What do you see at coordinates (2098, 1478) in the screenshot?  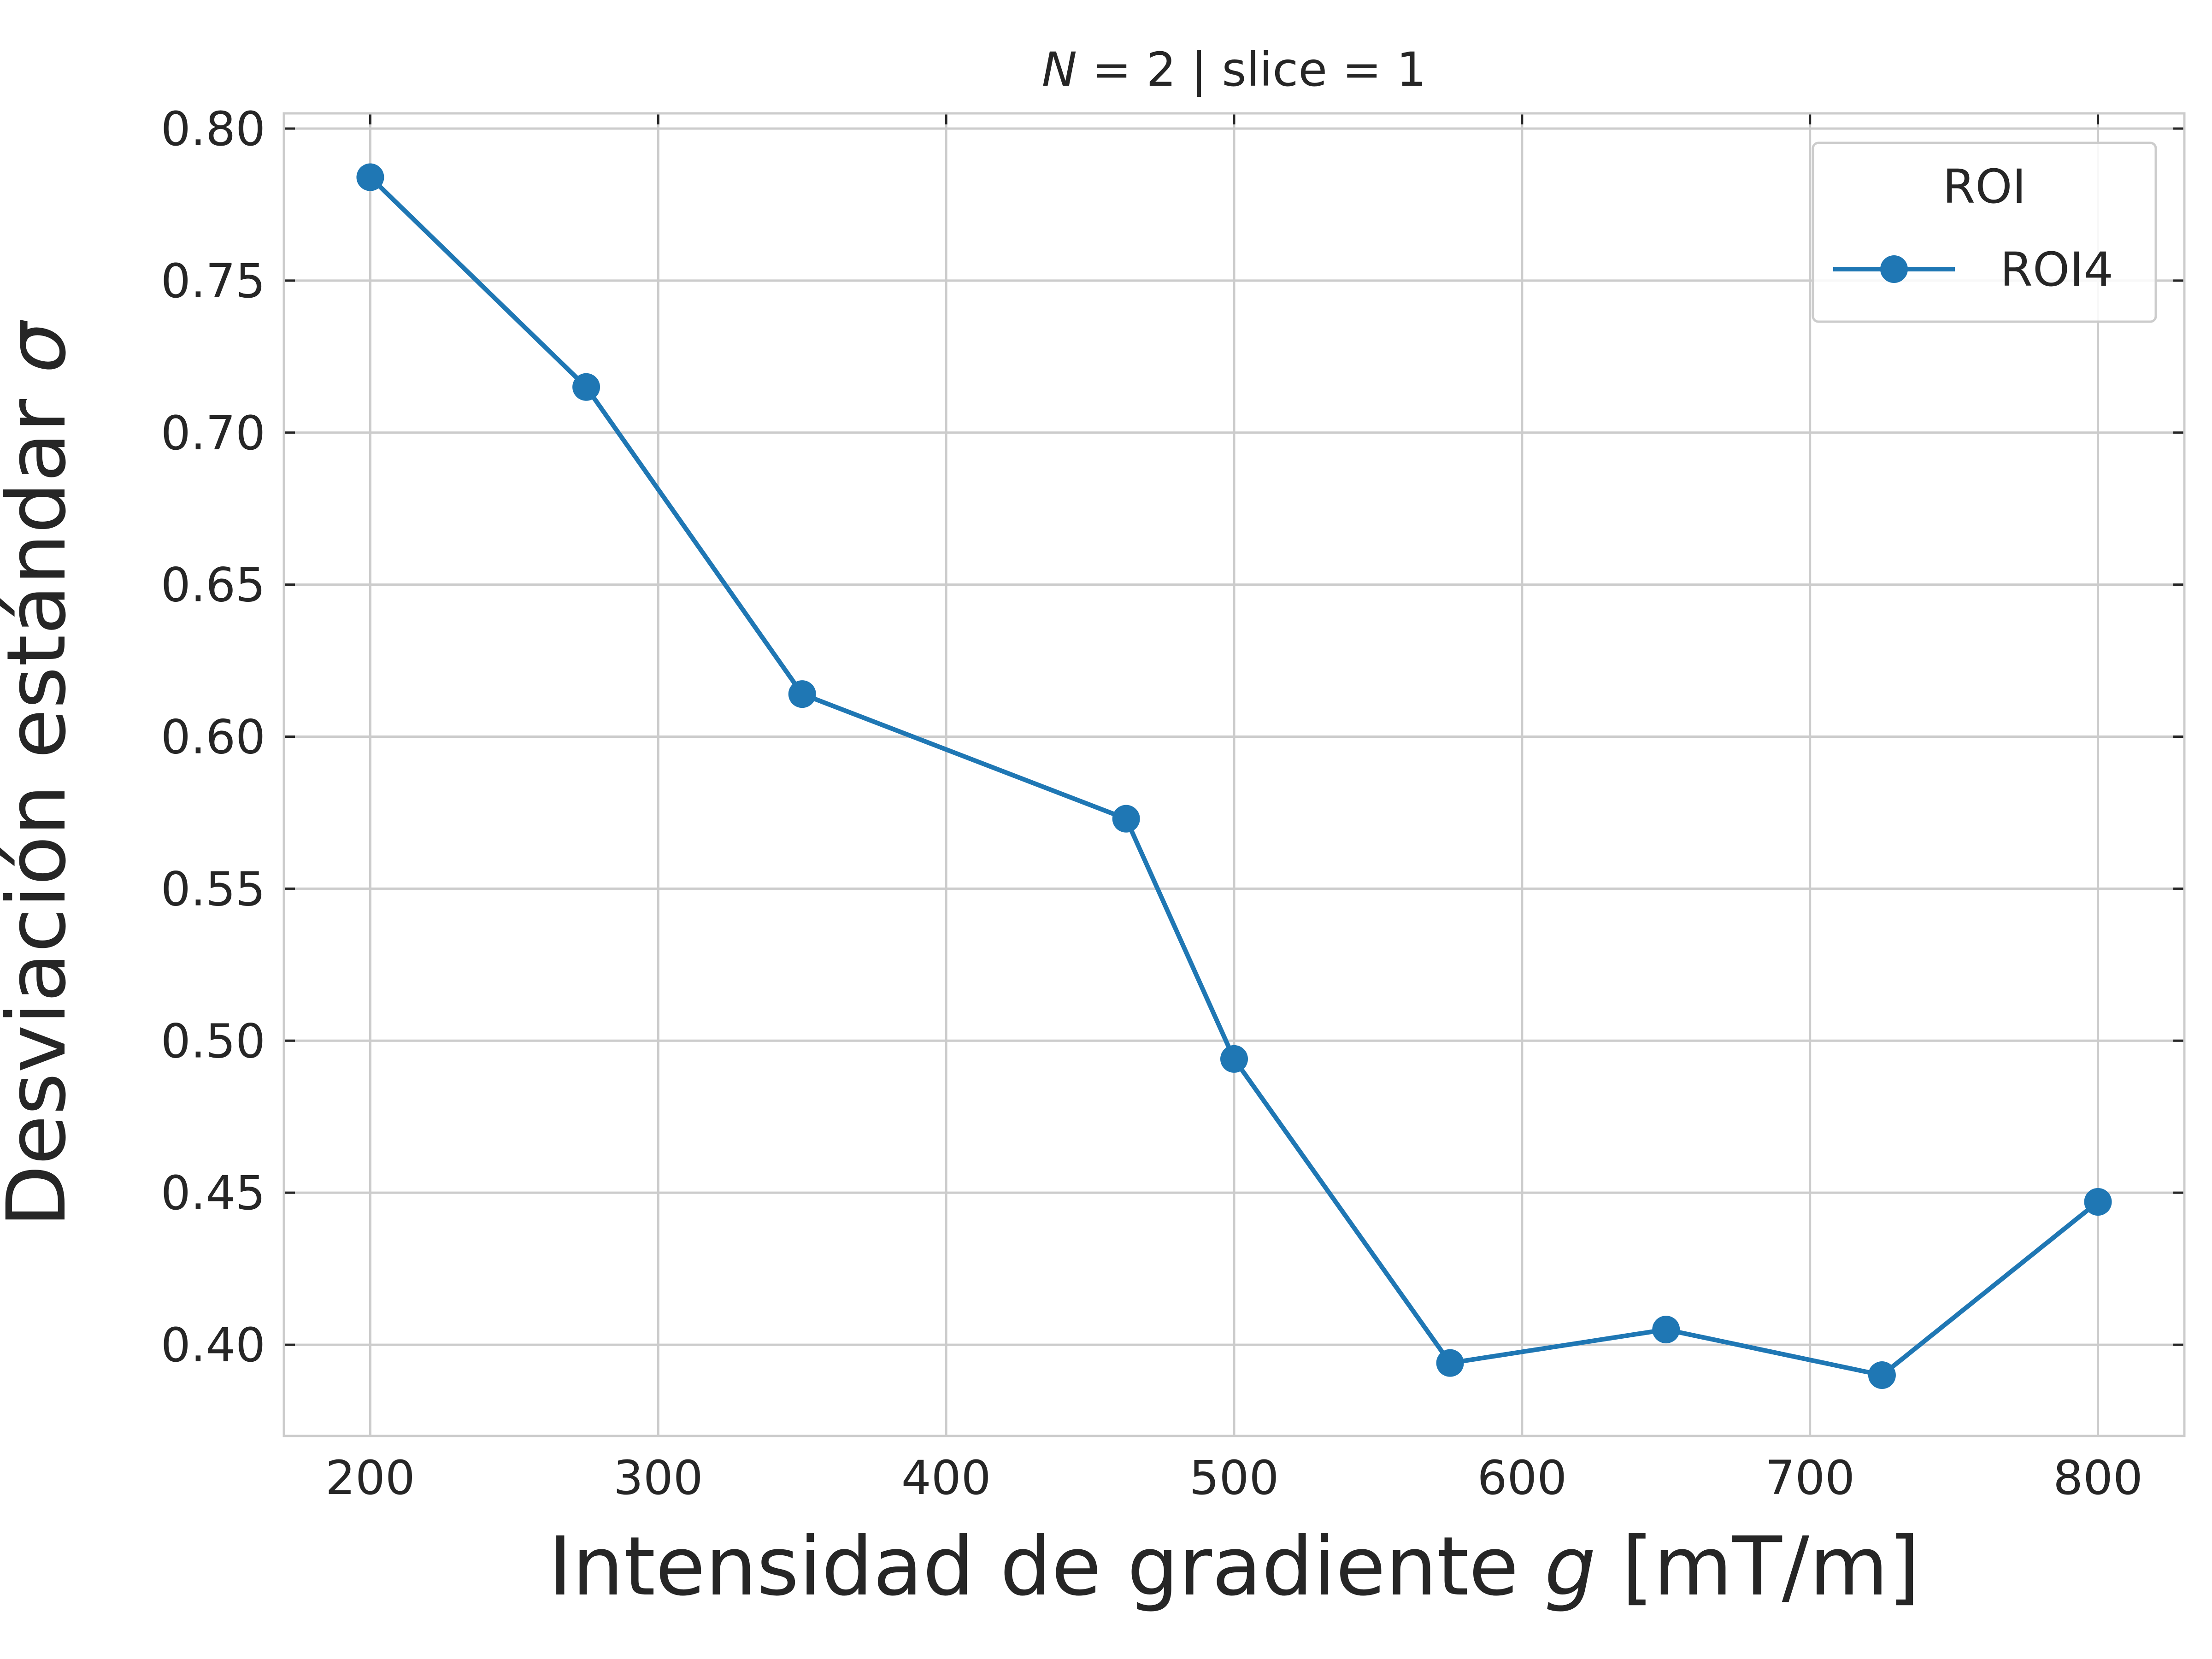 I see `x-tick-label: 800` at bounding box center [2098, 1478].